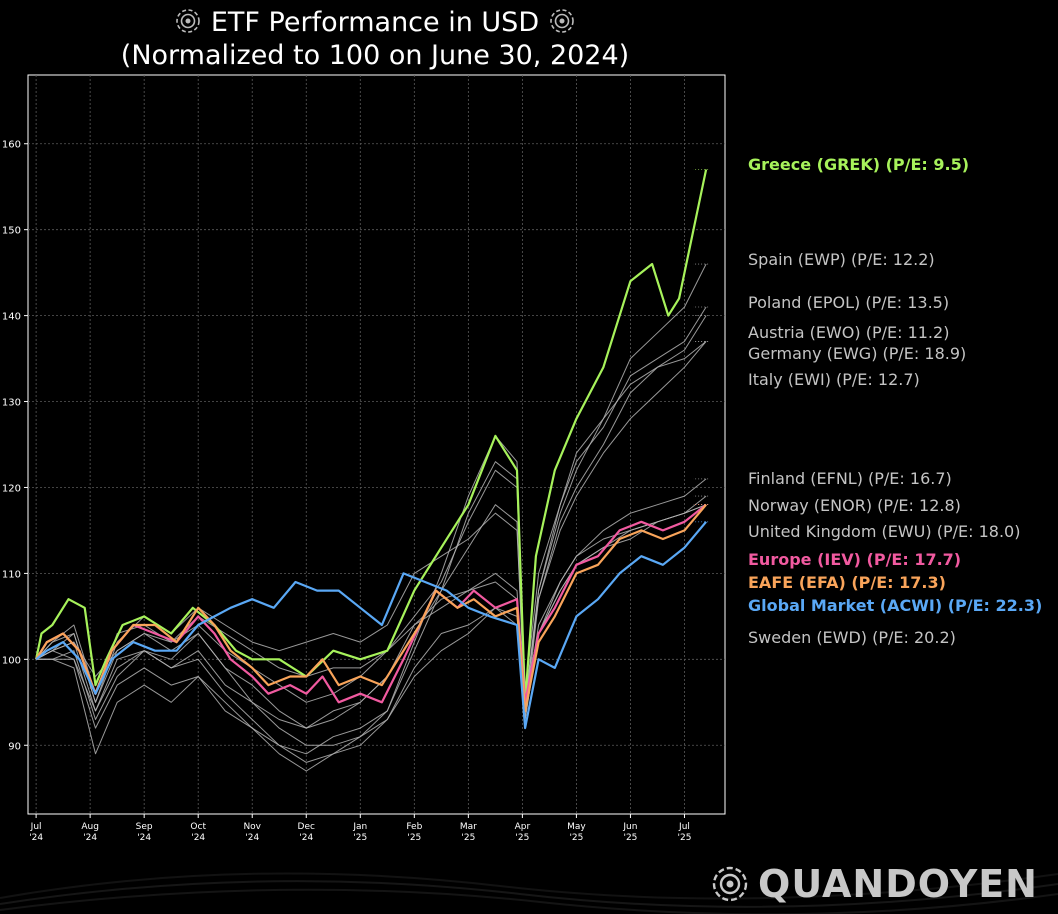 This screenshot has height=914, width=1058. Describe the element at coordinates (11, 574) in the screenshot. I see `y-tick-label: 110` at that location.